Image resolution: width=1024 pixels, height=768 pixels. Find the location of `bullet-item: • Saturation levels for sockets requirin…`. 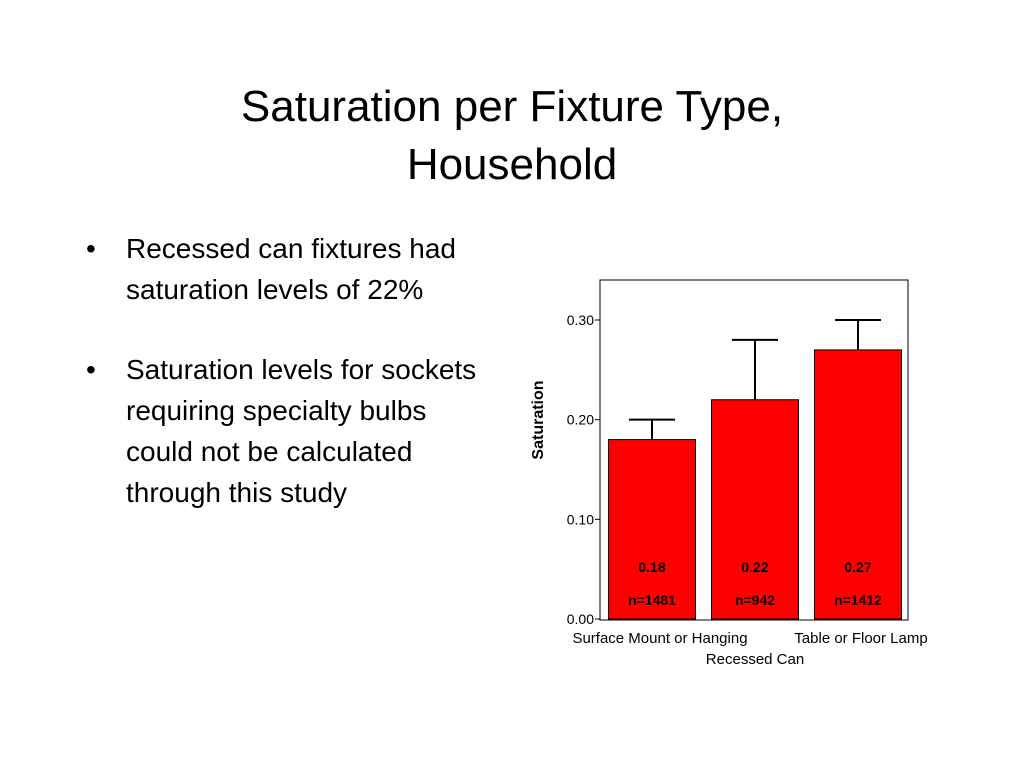

bullet-item: • Saturation levels for sockets requirin… is located at coordinates (286, 431).